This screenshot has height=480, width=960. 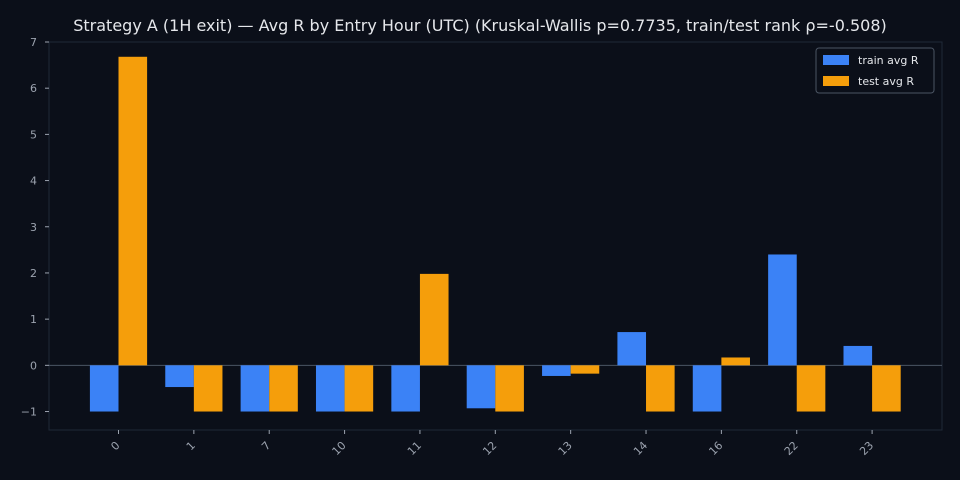 I want to click on legend-label: train avg R, so click(x=888, y=60).